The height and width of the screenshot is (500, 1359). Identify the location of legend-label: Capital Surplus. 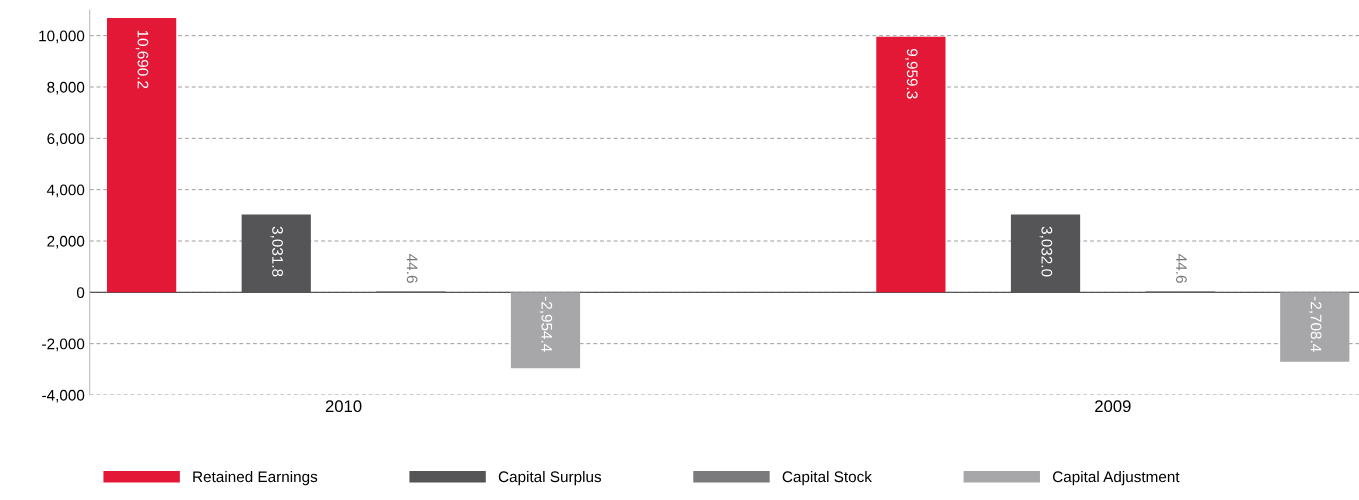
(550, 478).